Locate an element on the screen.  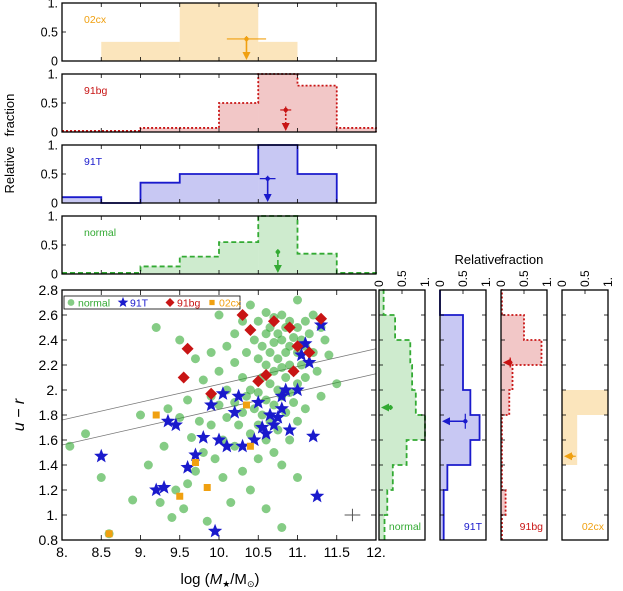
y-tick-label: 1. is located at coordinates (52, 515).